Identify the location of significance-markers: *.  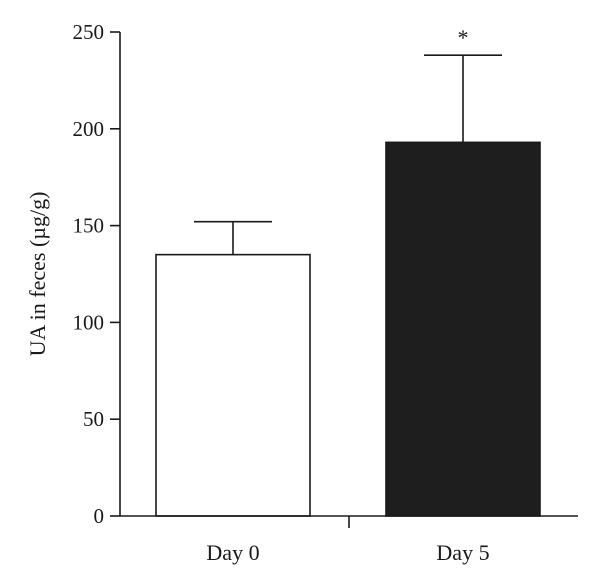
(463, 37).